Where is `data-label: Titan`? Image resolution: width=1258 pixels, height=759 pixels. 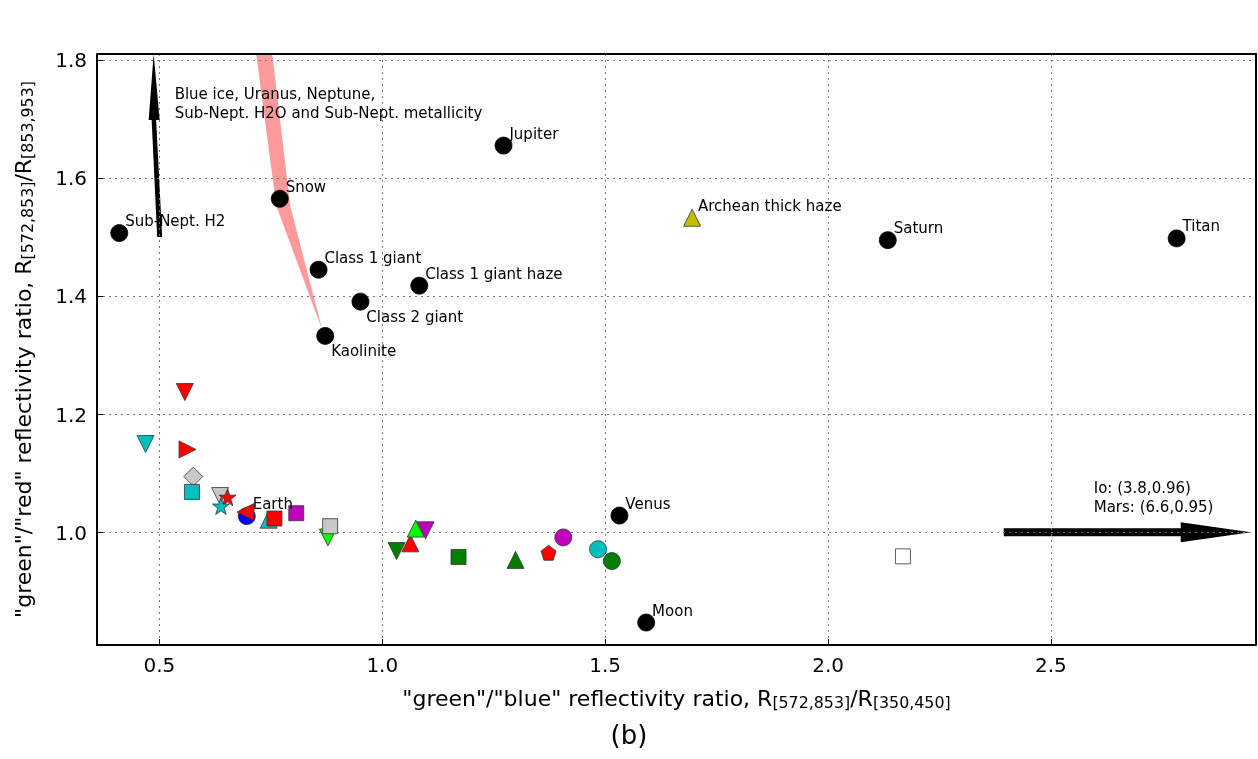 data-label: Titan is located at coordinates (1201, 226).